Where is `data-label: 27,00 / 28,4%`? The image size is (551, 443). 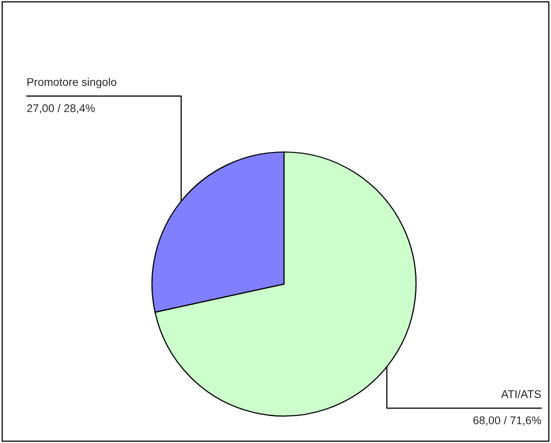
data-label: 27,00 / 28,4% is located at coordinates (61, 109).